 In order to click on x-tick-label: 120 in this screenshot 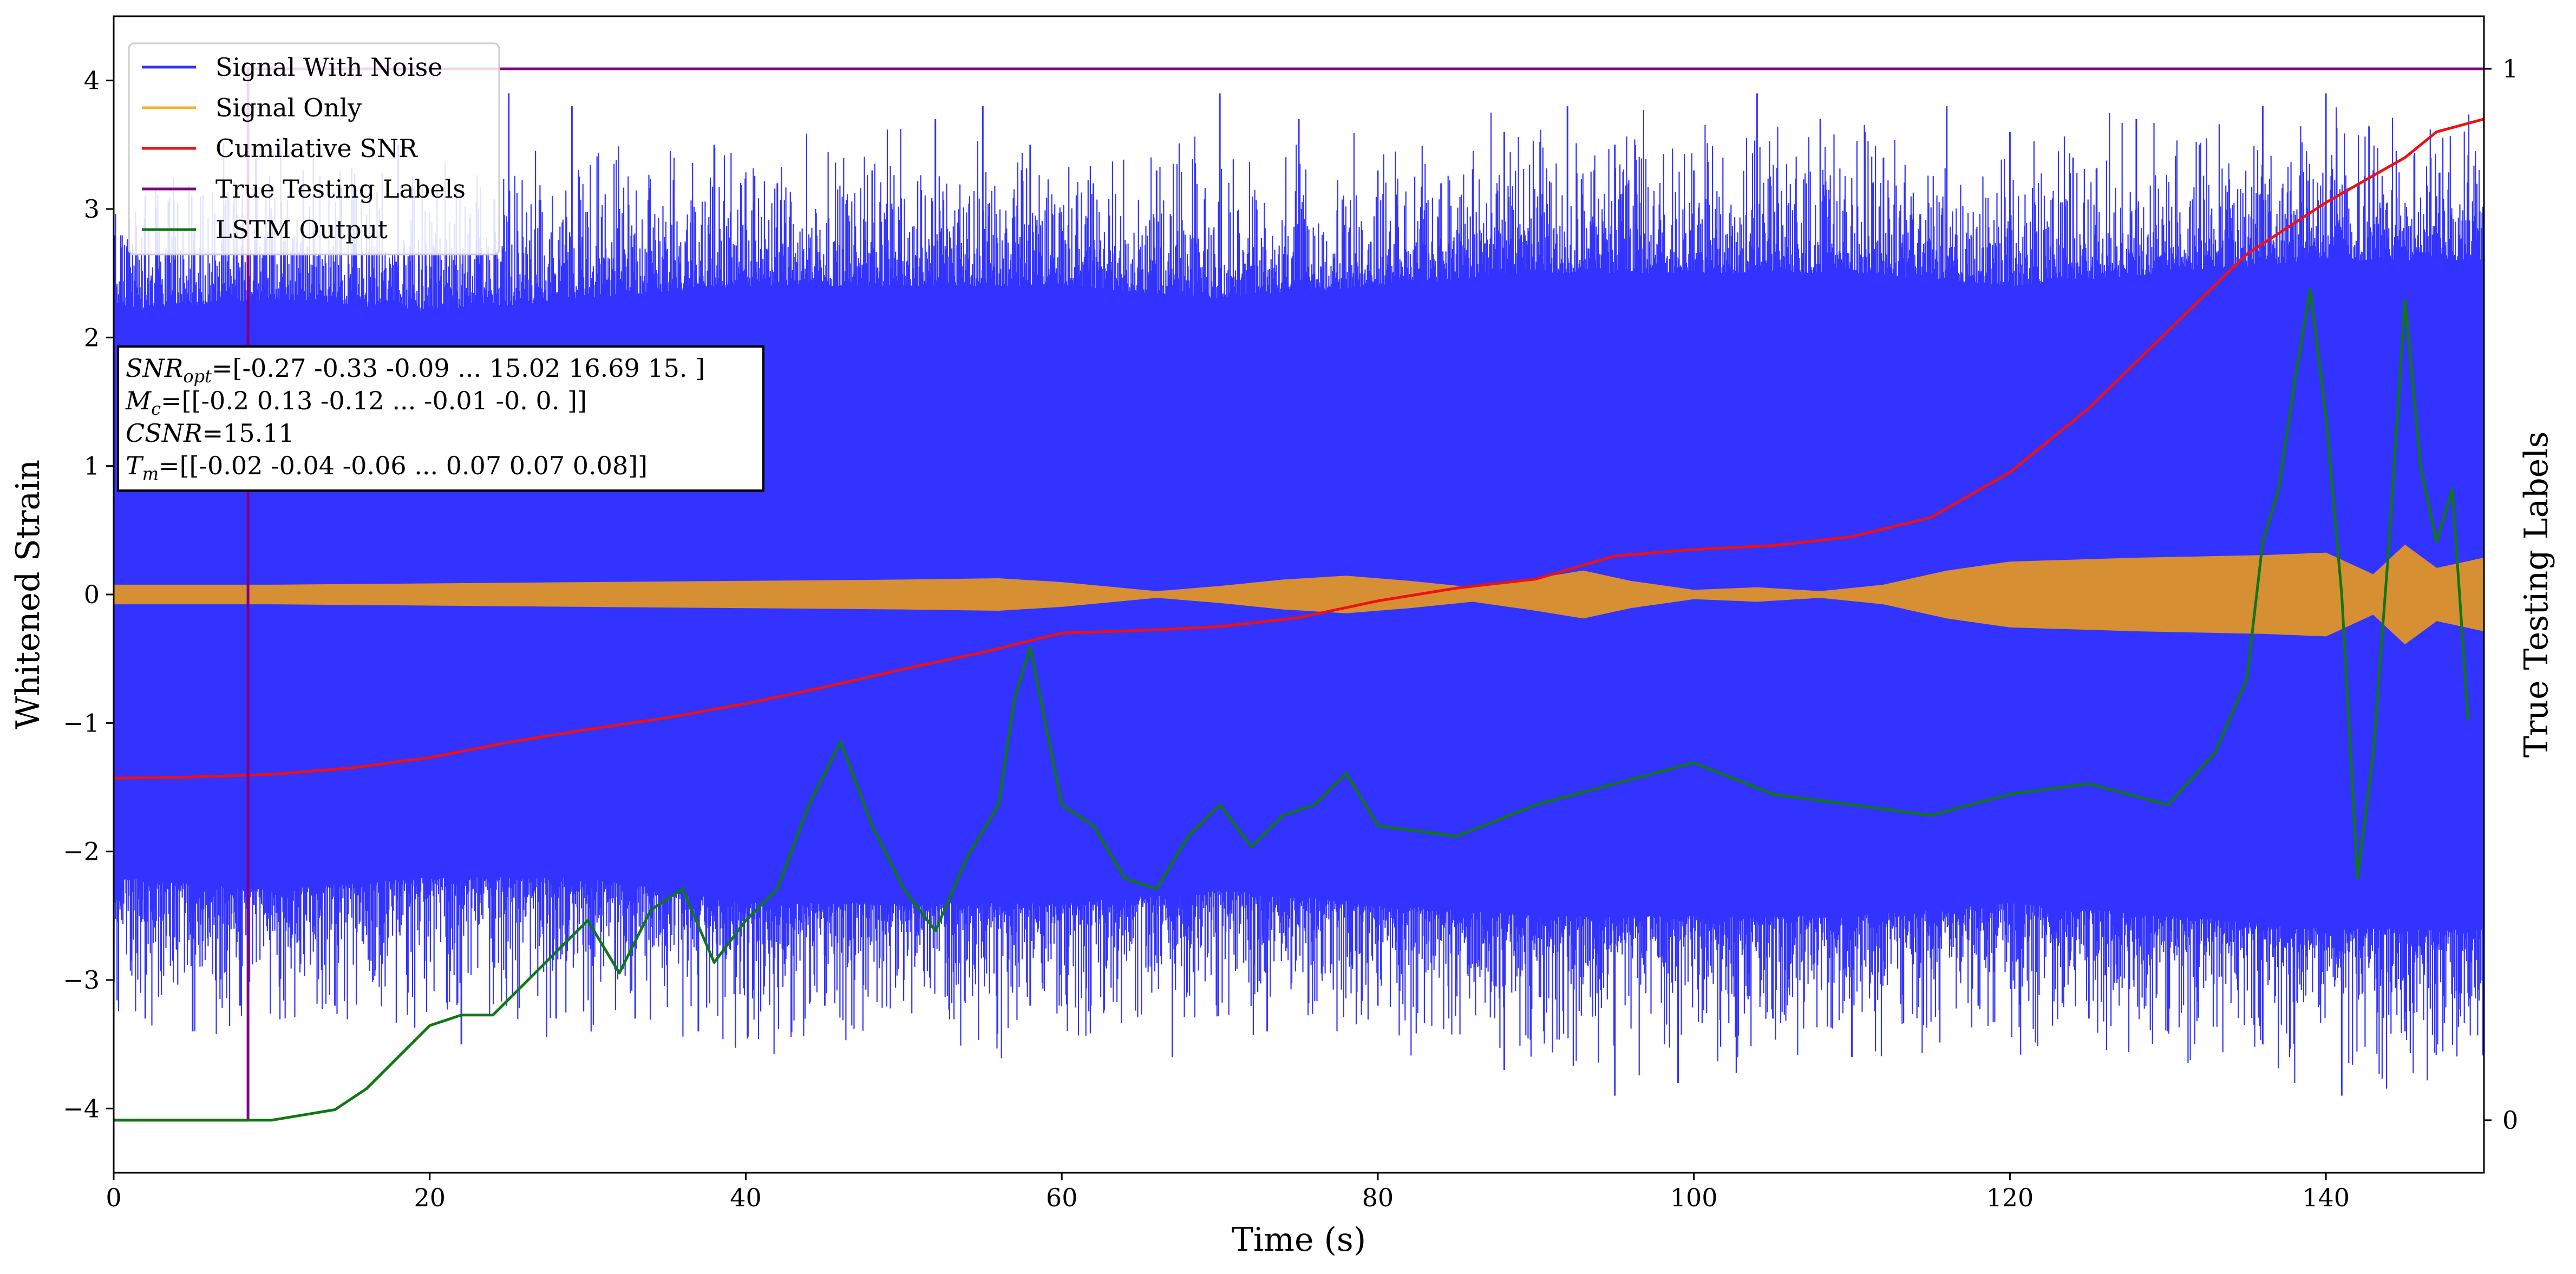, I will do `click(2010, 1197)`.